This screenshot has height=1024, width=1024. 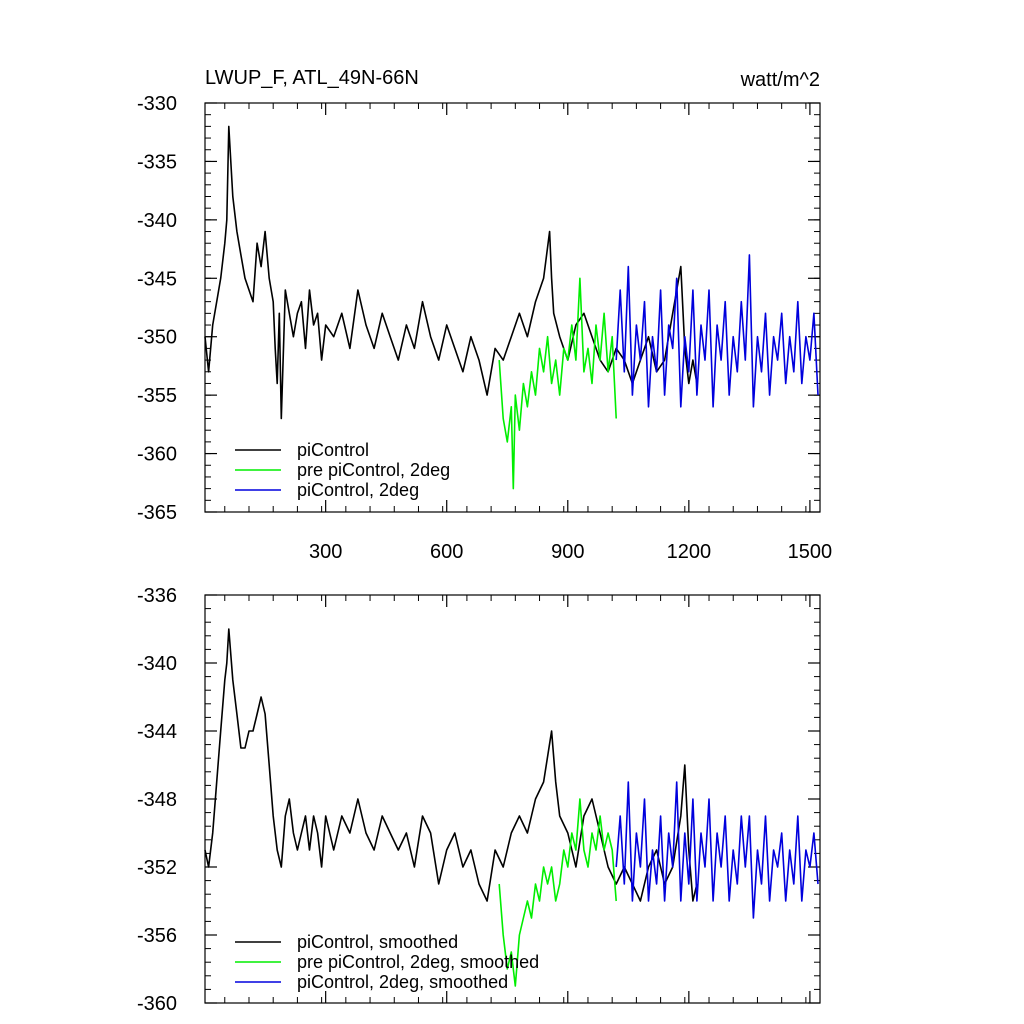 I want to click on x-tick-label: 600, so click(x=446, y=552).